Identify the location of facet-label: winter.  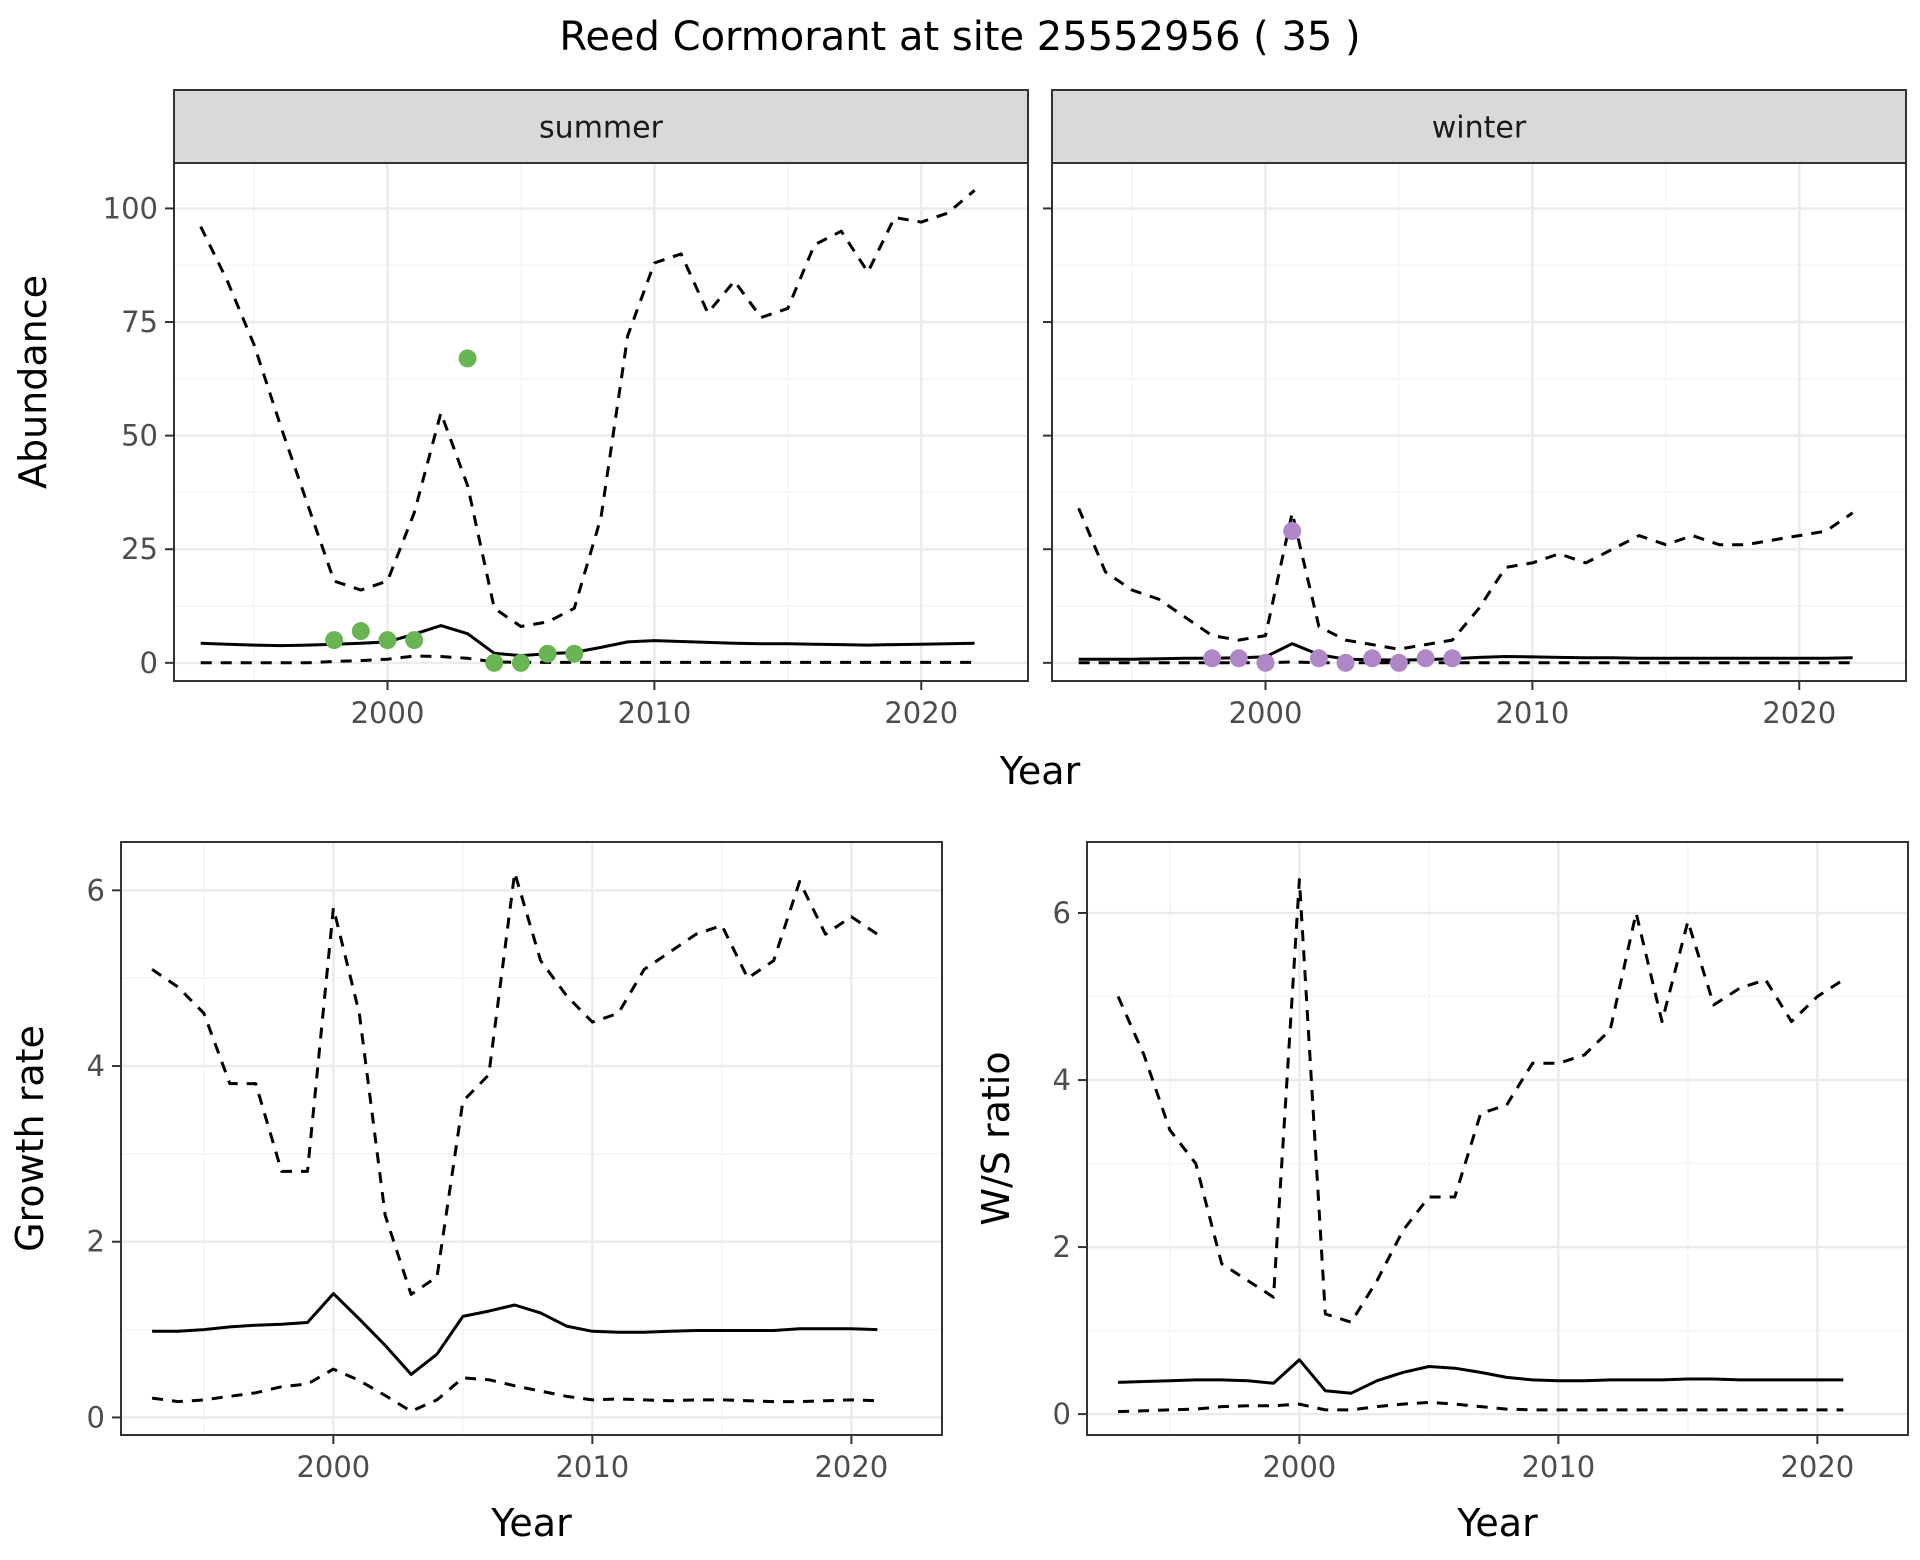
(1479, 128).